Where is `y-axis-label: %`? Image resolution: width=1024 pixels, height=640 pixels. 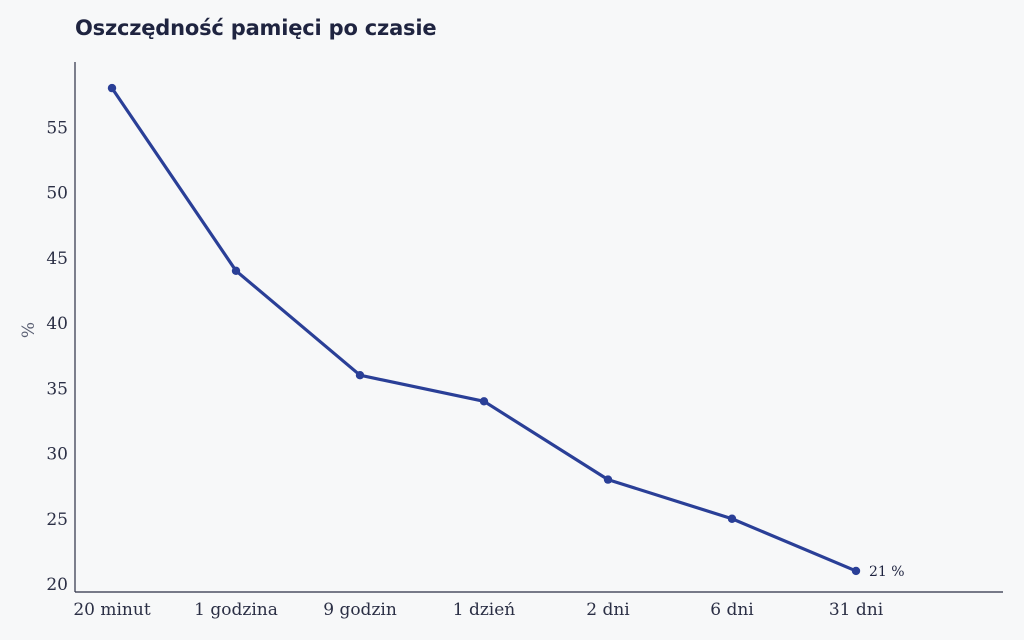
y-axis-label: % is located at coordinates (29, 330).